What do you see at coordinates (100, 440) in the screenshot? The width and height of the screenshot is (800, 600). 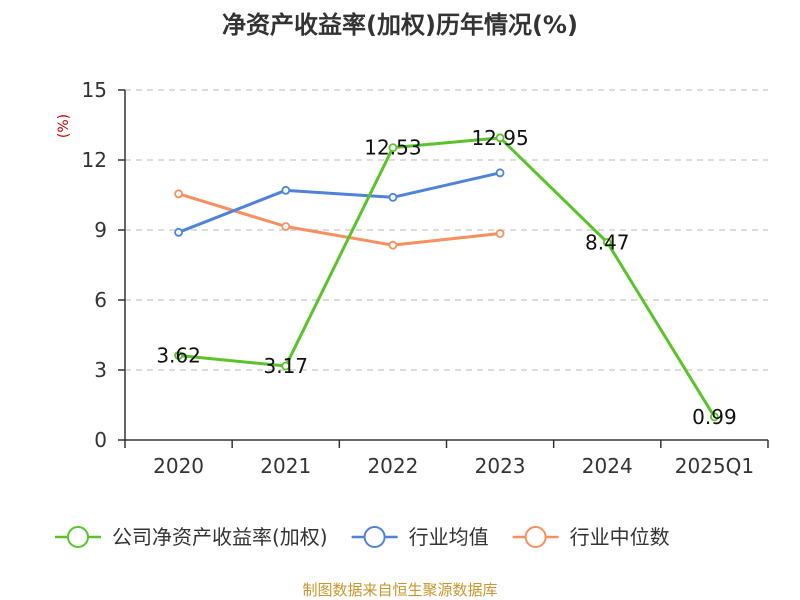 I see `y-tick-label: 0` at bounding box center [100, 440].